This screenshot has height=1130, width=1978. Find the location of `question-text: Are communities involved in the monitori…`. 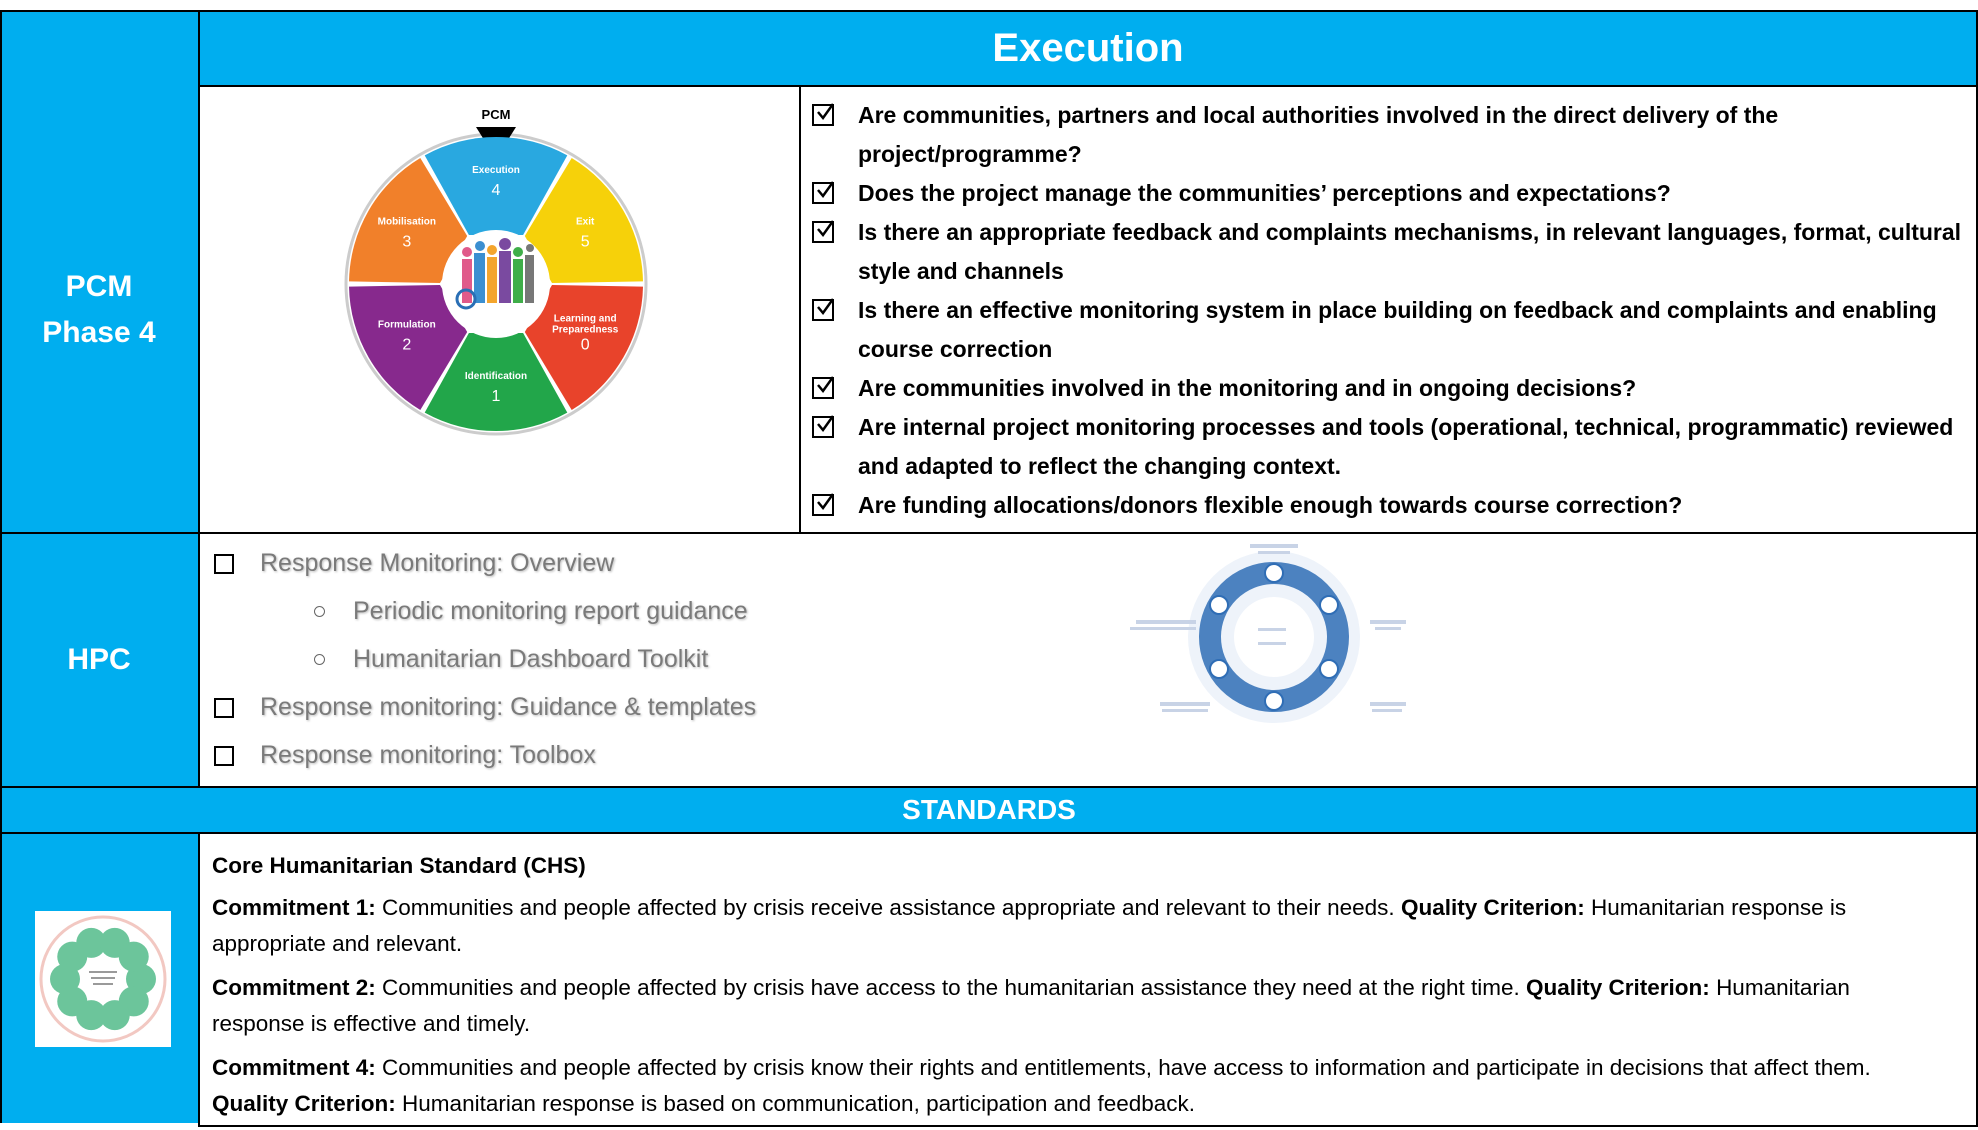

question-text: Are communities involved in the monitori… is located at coordinates (1247, 388).